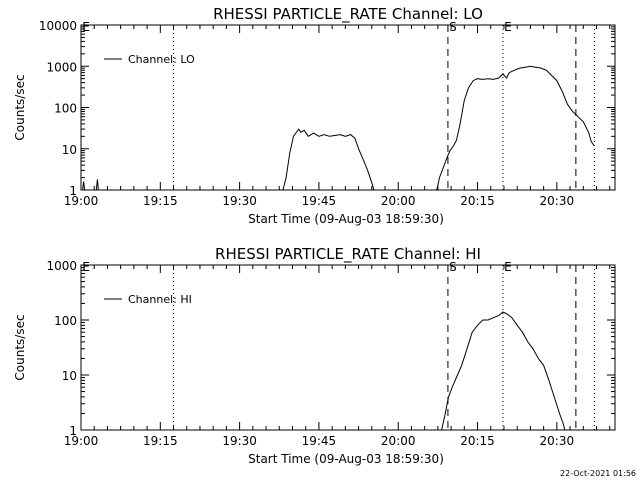  I want to click on legend-label: Channel: LO, so click(161, 59).